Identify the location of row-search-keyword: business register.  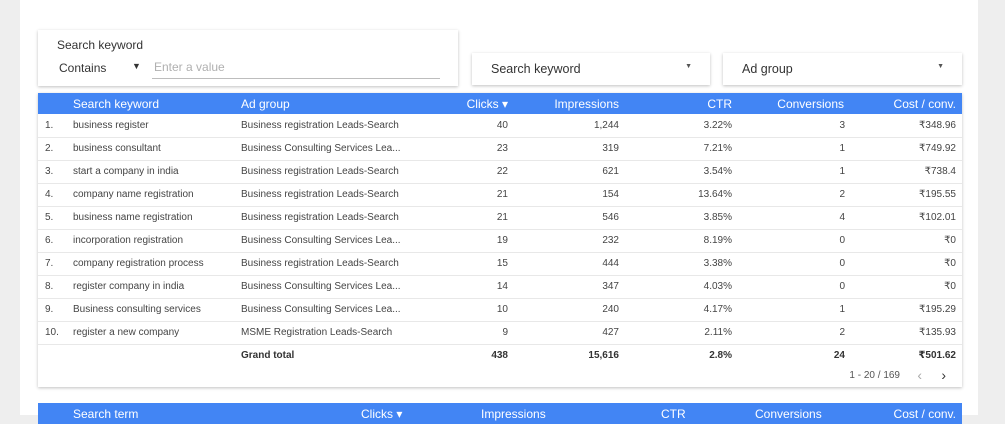
(111, 125).